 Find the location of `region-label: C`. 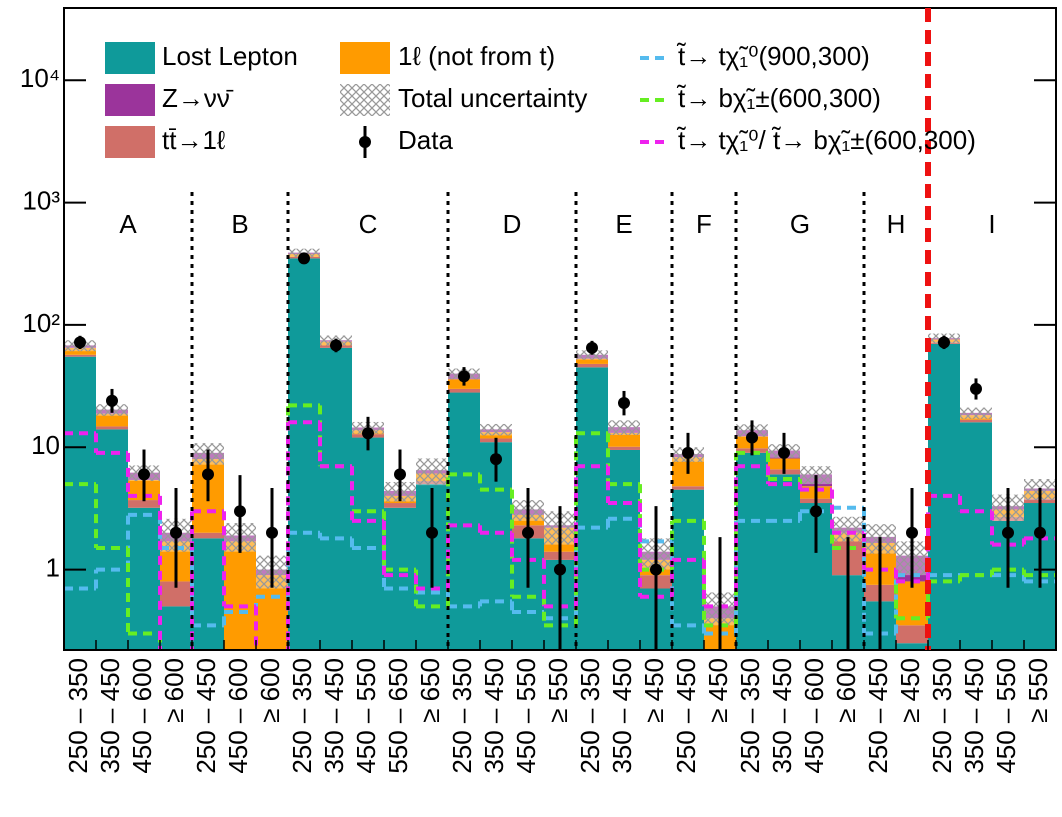

region-label: C is located at coordinates (368, 224).